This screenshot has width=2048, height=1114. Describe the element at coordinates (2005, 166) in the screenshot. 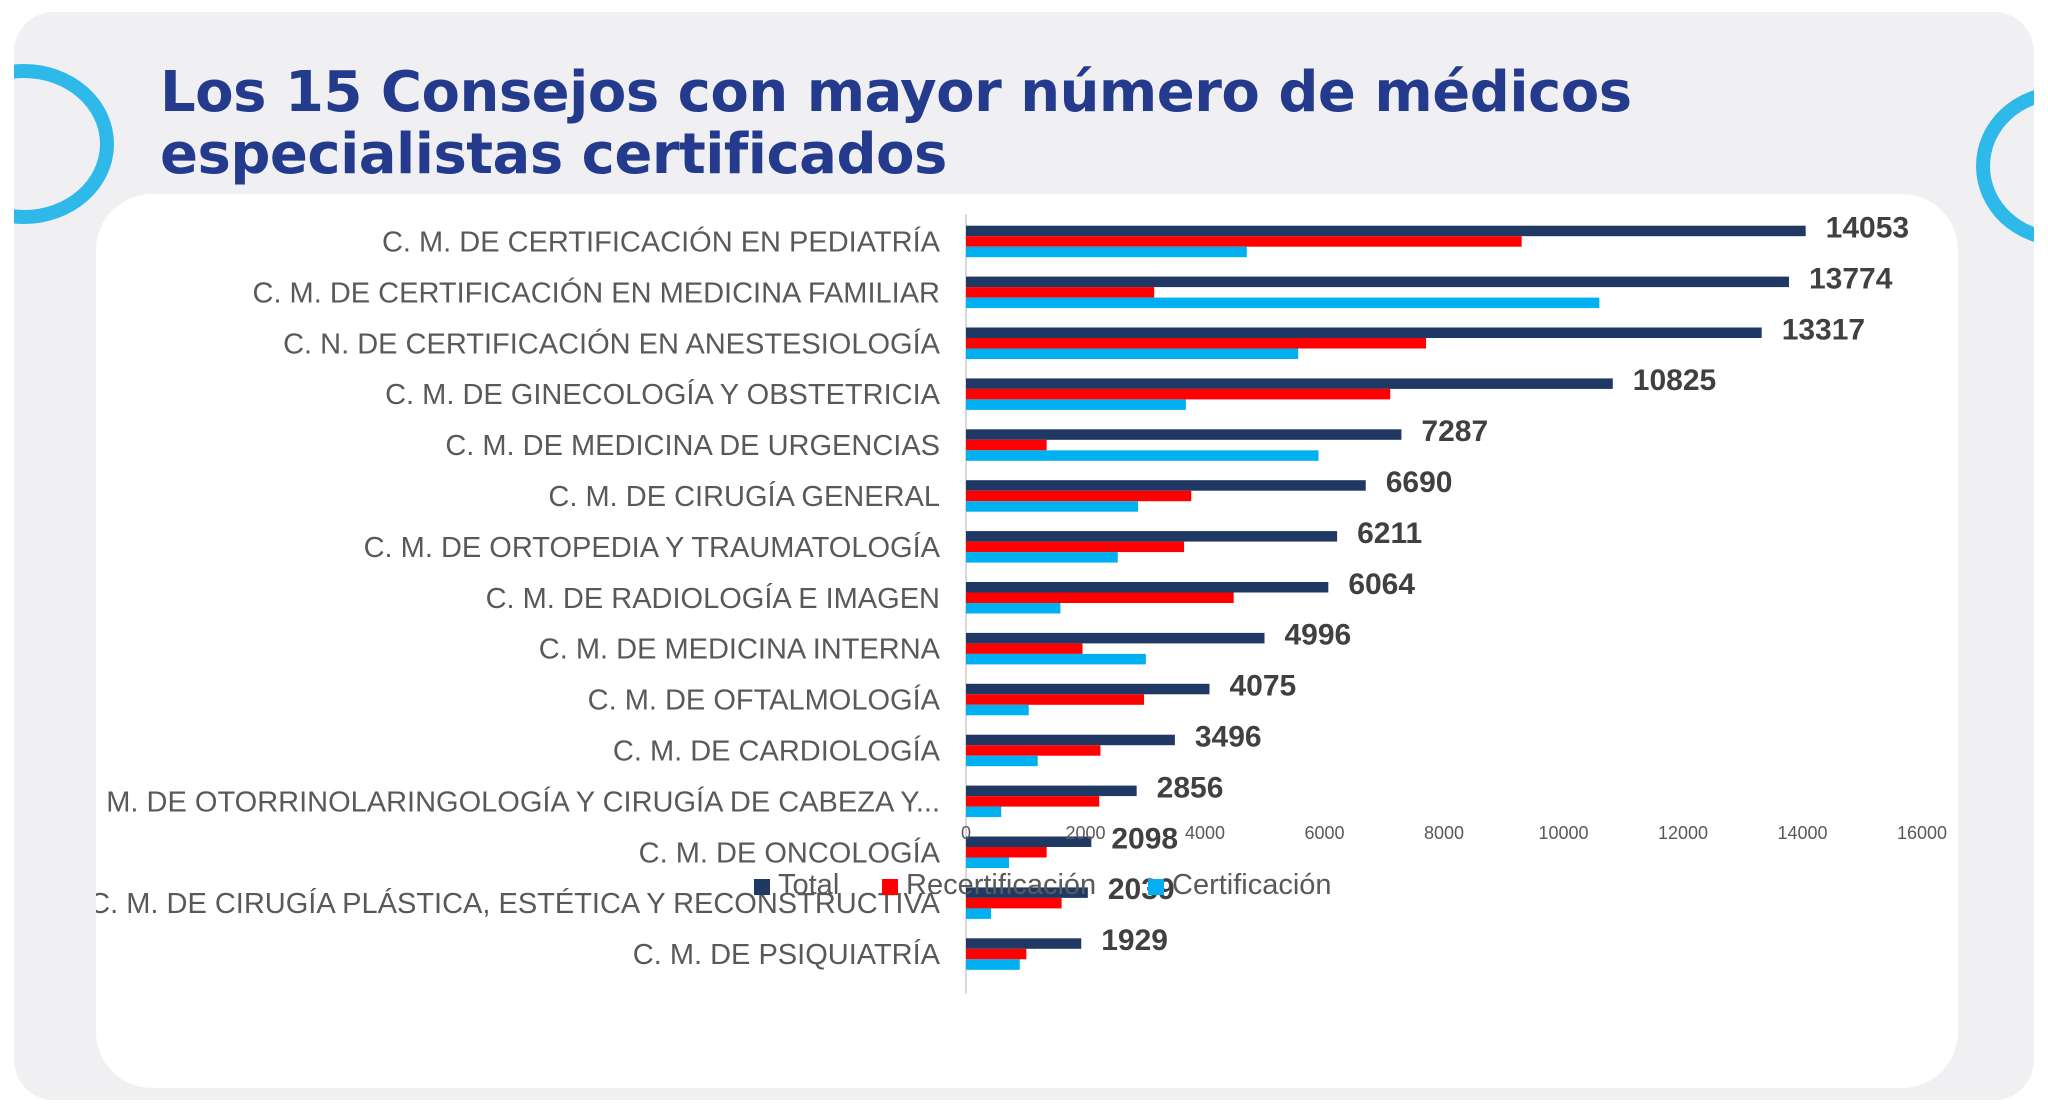

I see `decorative-ring-right` at that location.